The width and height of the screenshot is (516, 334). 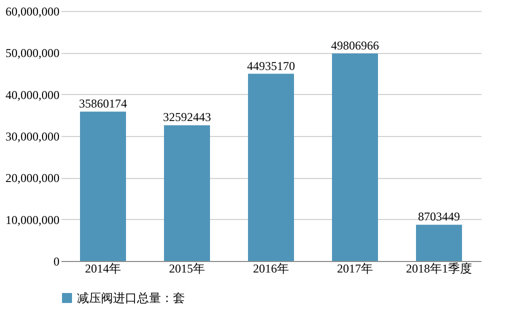 I want to click on x-tick-label: 2014年, so click(x=103, y=269).